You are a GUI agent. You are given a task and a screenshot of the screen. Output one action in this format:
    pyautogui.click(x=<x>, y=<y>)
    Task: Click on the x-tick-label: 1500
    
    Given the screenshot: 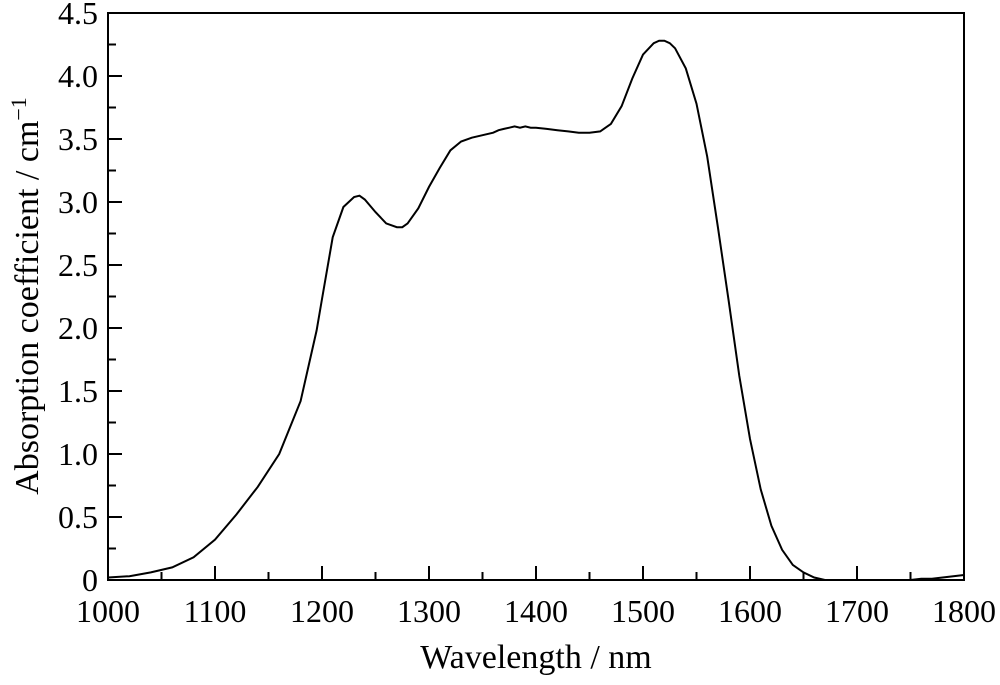 What is the action you would take?
    pyautogui.click(x=643, y=611)
    